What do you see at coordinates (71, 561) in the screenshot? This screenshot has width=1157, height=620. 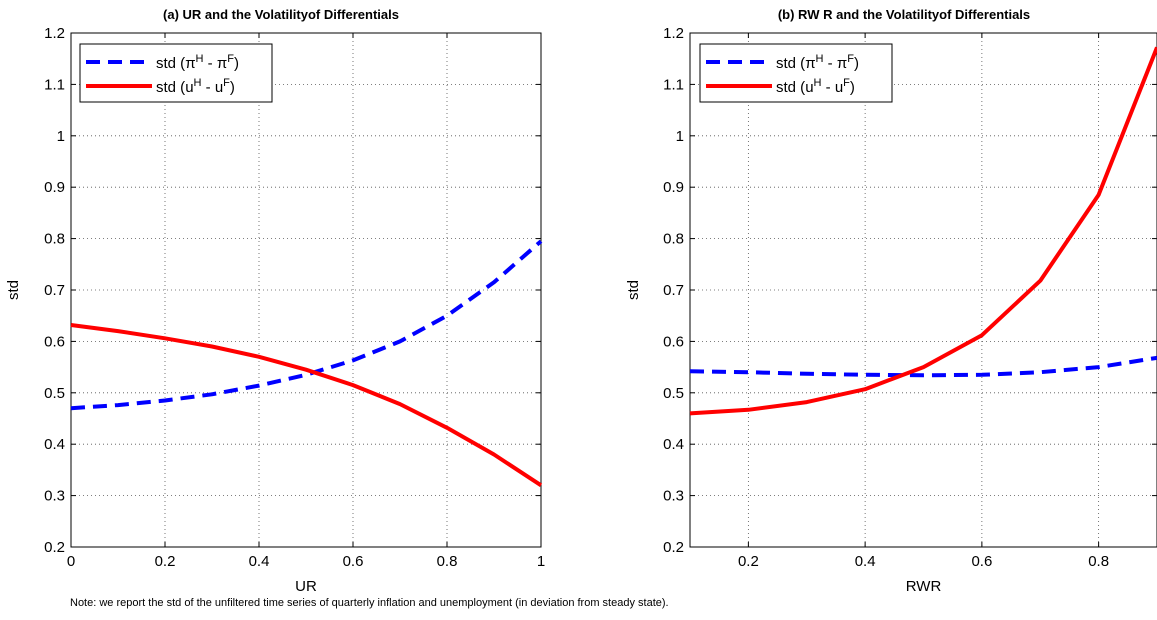 I see `x-tick-label: 0` at bounding box center [71, 561].